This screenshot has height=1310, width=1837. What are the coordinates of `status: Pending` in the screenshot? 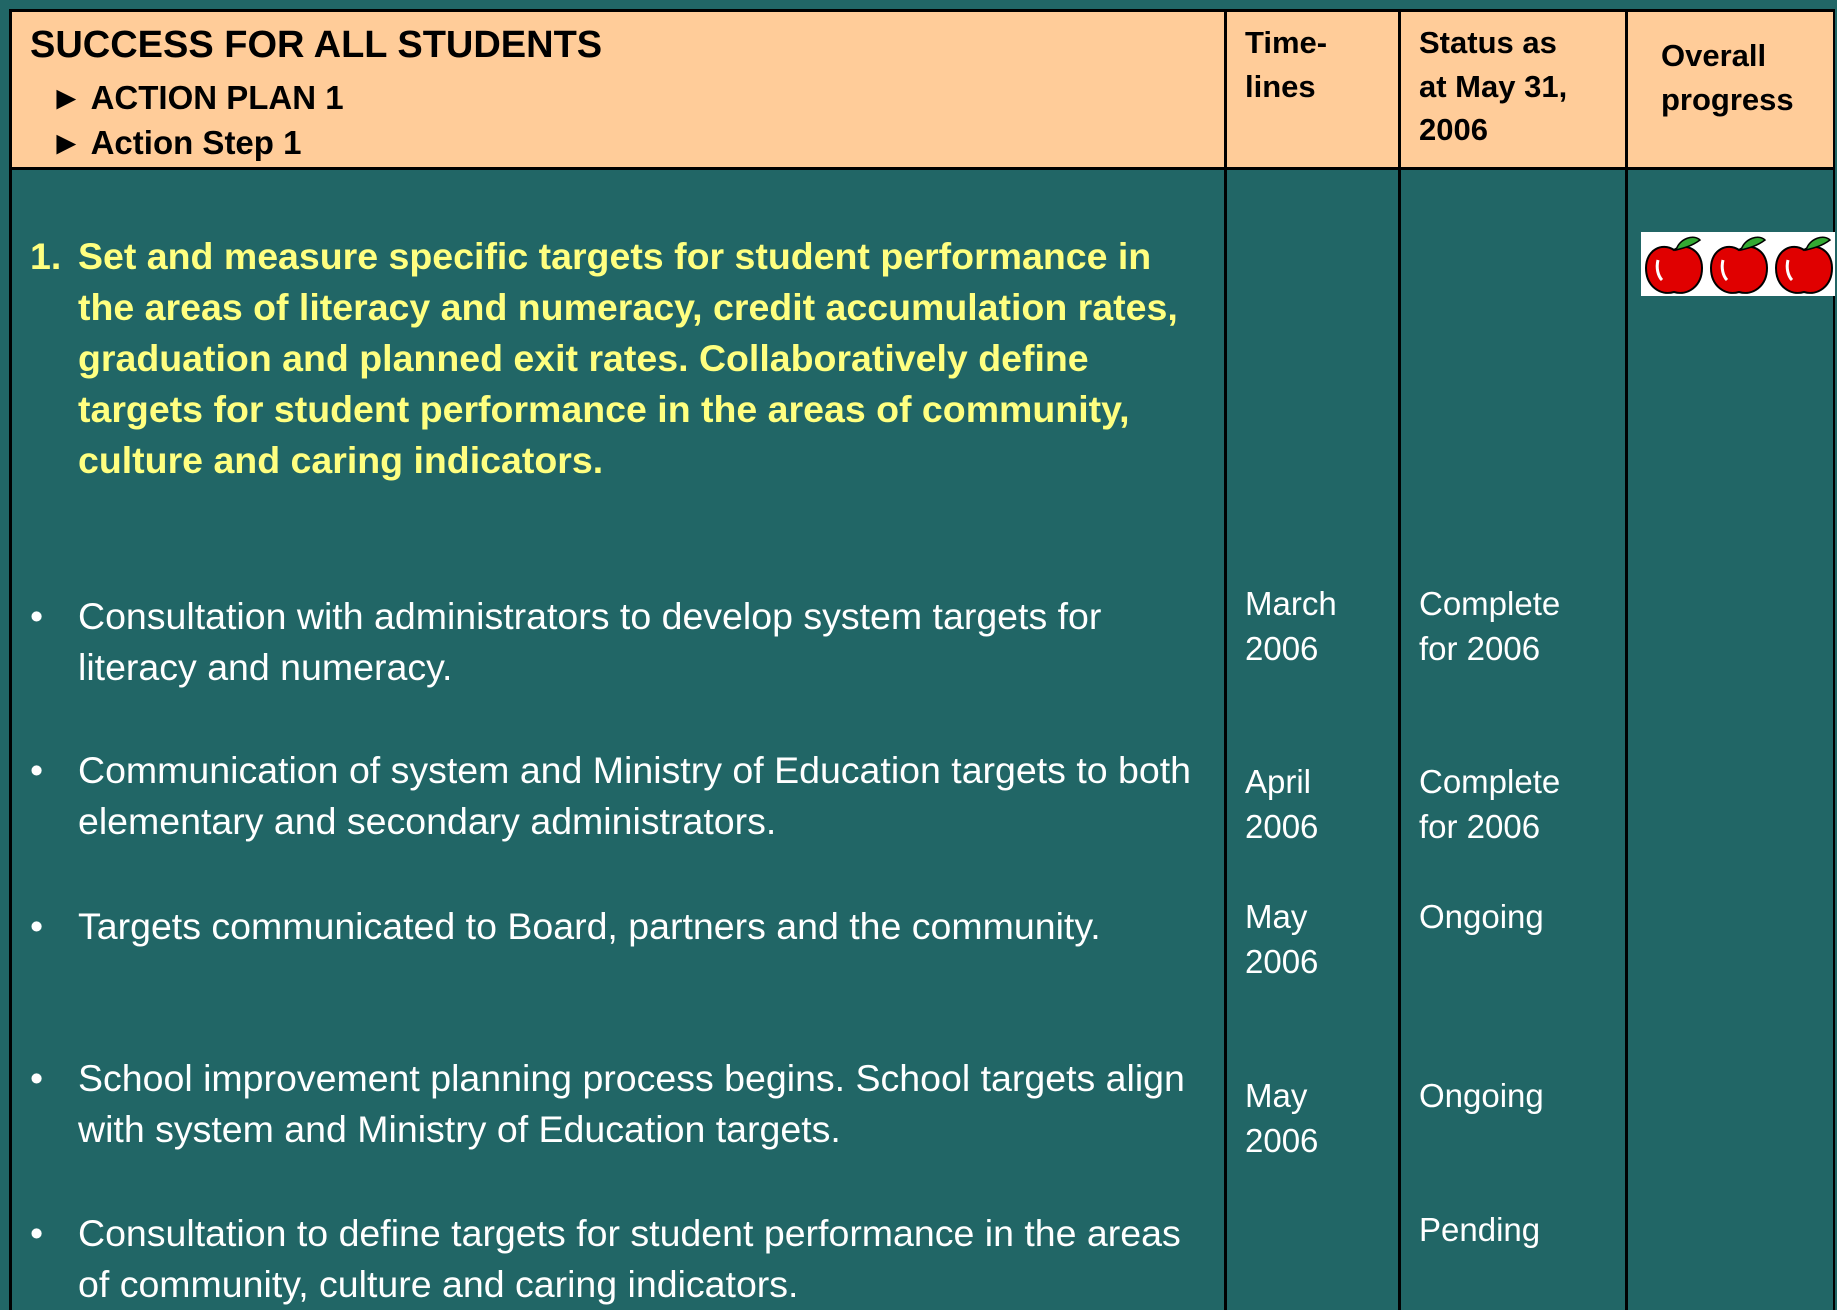 It's located at (1479, 1229).